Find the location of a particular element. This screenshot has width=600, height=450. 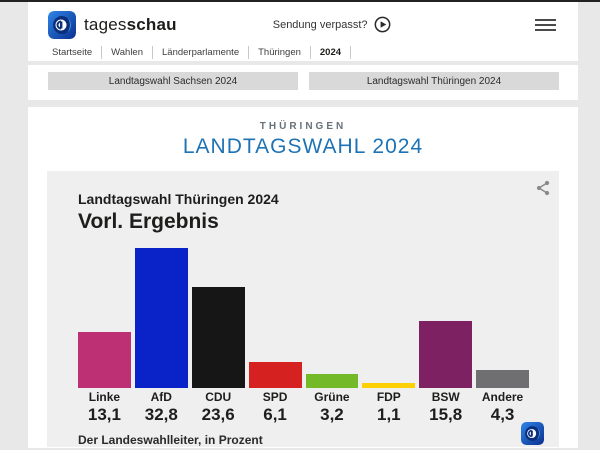

tab-landtagswahl-thueringen-2024: Landtagswahl Thüringen 2024 is located at coordinates (434, 81).